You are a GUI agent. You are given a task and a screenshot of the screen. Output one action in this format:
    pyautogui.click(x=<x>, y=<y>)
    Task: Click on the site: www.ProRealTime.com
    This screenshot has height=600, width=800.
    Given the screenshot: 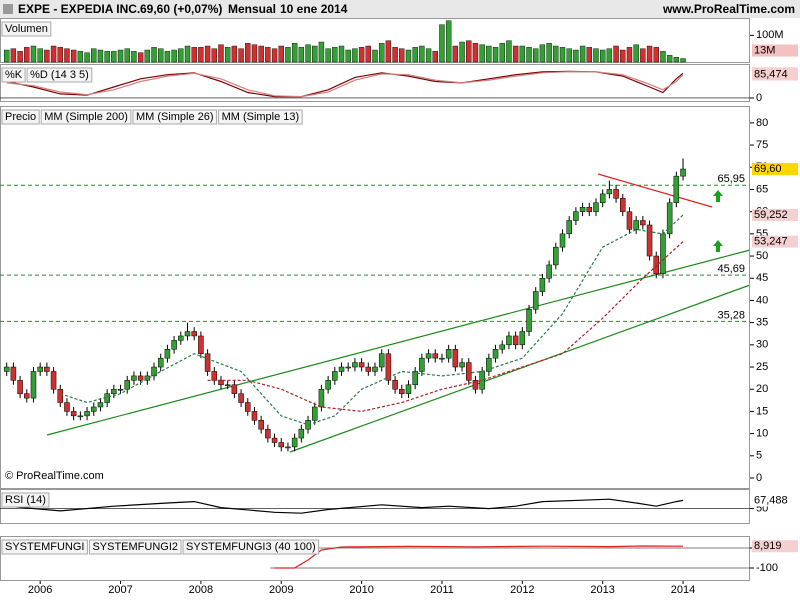 What is the action you would take?
    pyautogui.click(x=728, y=9)
    